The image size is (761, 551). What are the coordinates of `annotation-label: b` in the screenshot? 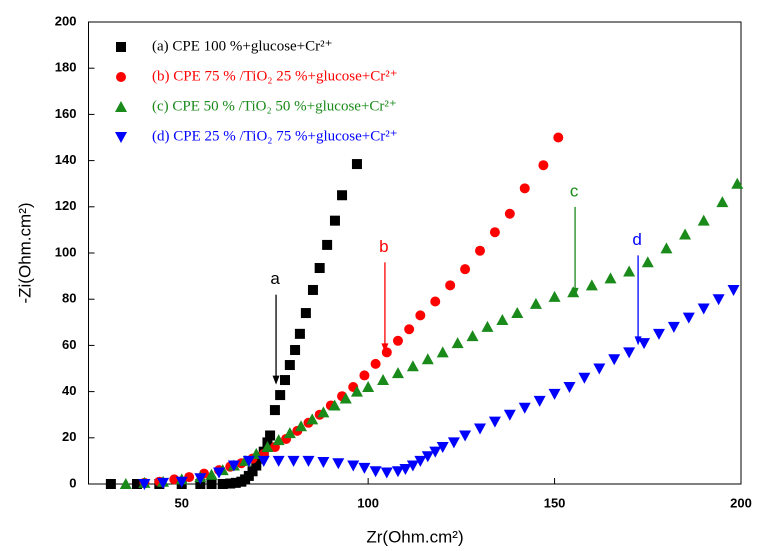 It's located at (383, 246).